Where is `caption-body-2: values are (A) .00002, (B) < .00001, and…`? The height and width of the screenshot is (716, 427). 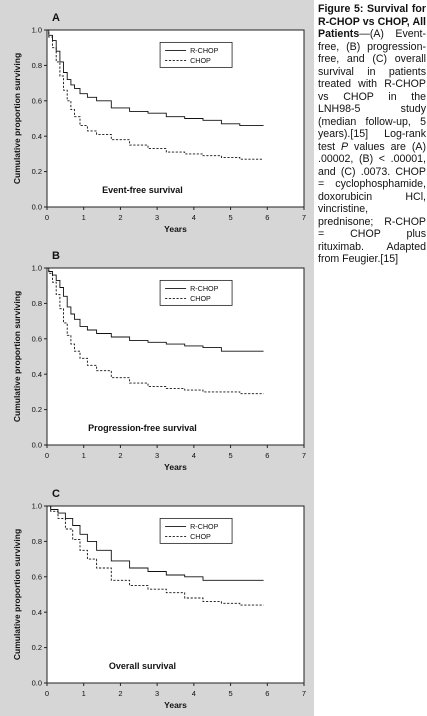 caption-body-2: values are (A) .00002, (B) < .00001, and… is located at coordinates (372, 203).